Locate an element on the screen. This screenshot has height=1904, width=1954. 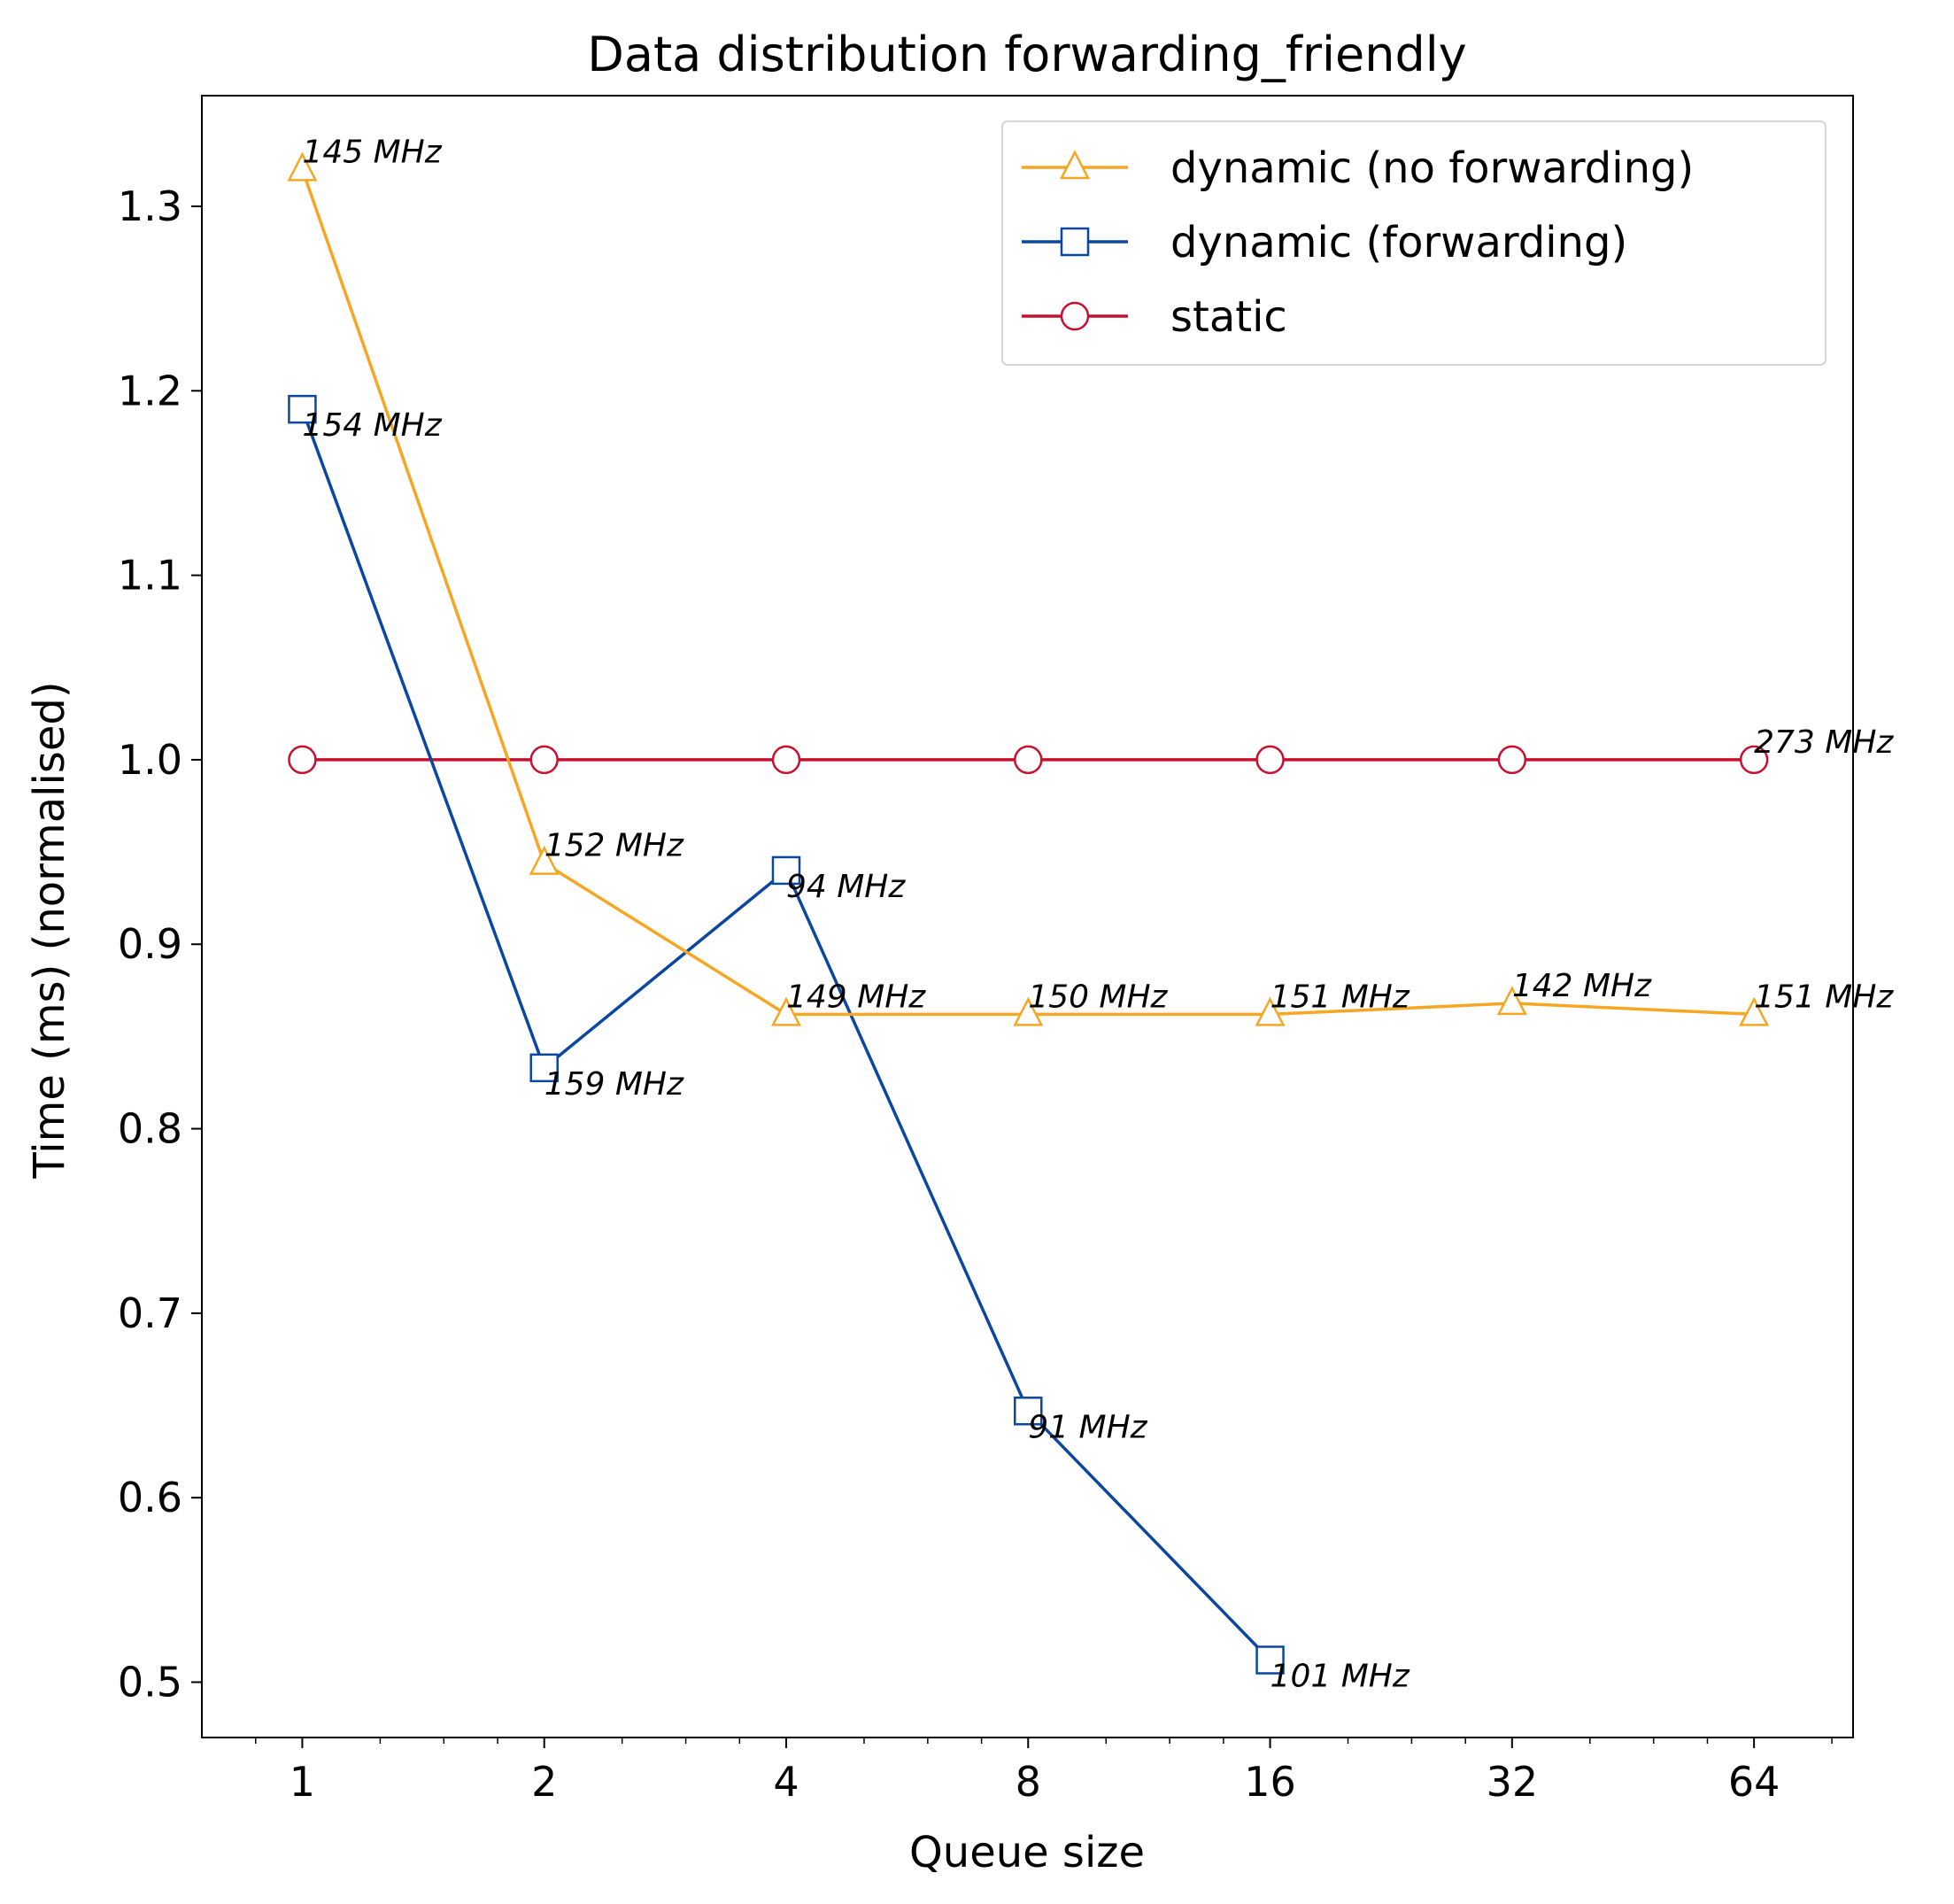
data-label: 150 MHz is located at coordinates (1098, 997).